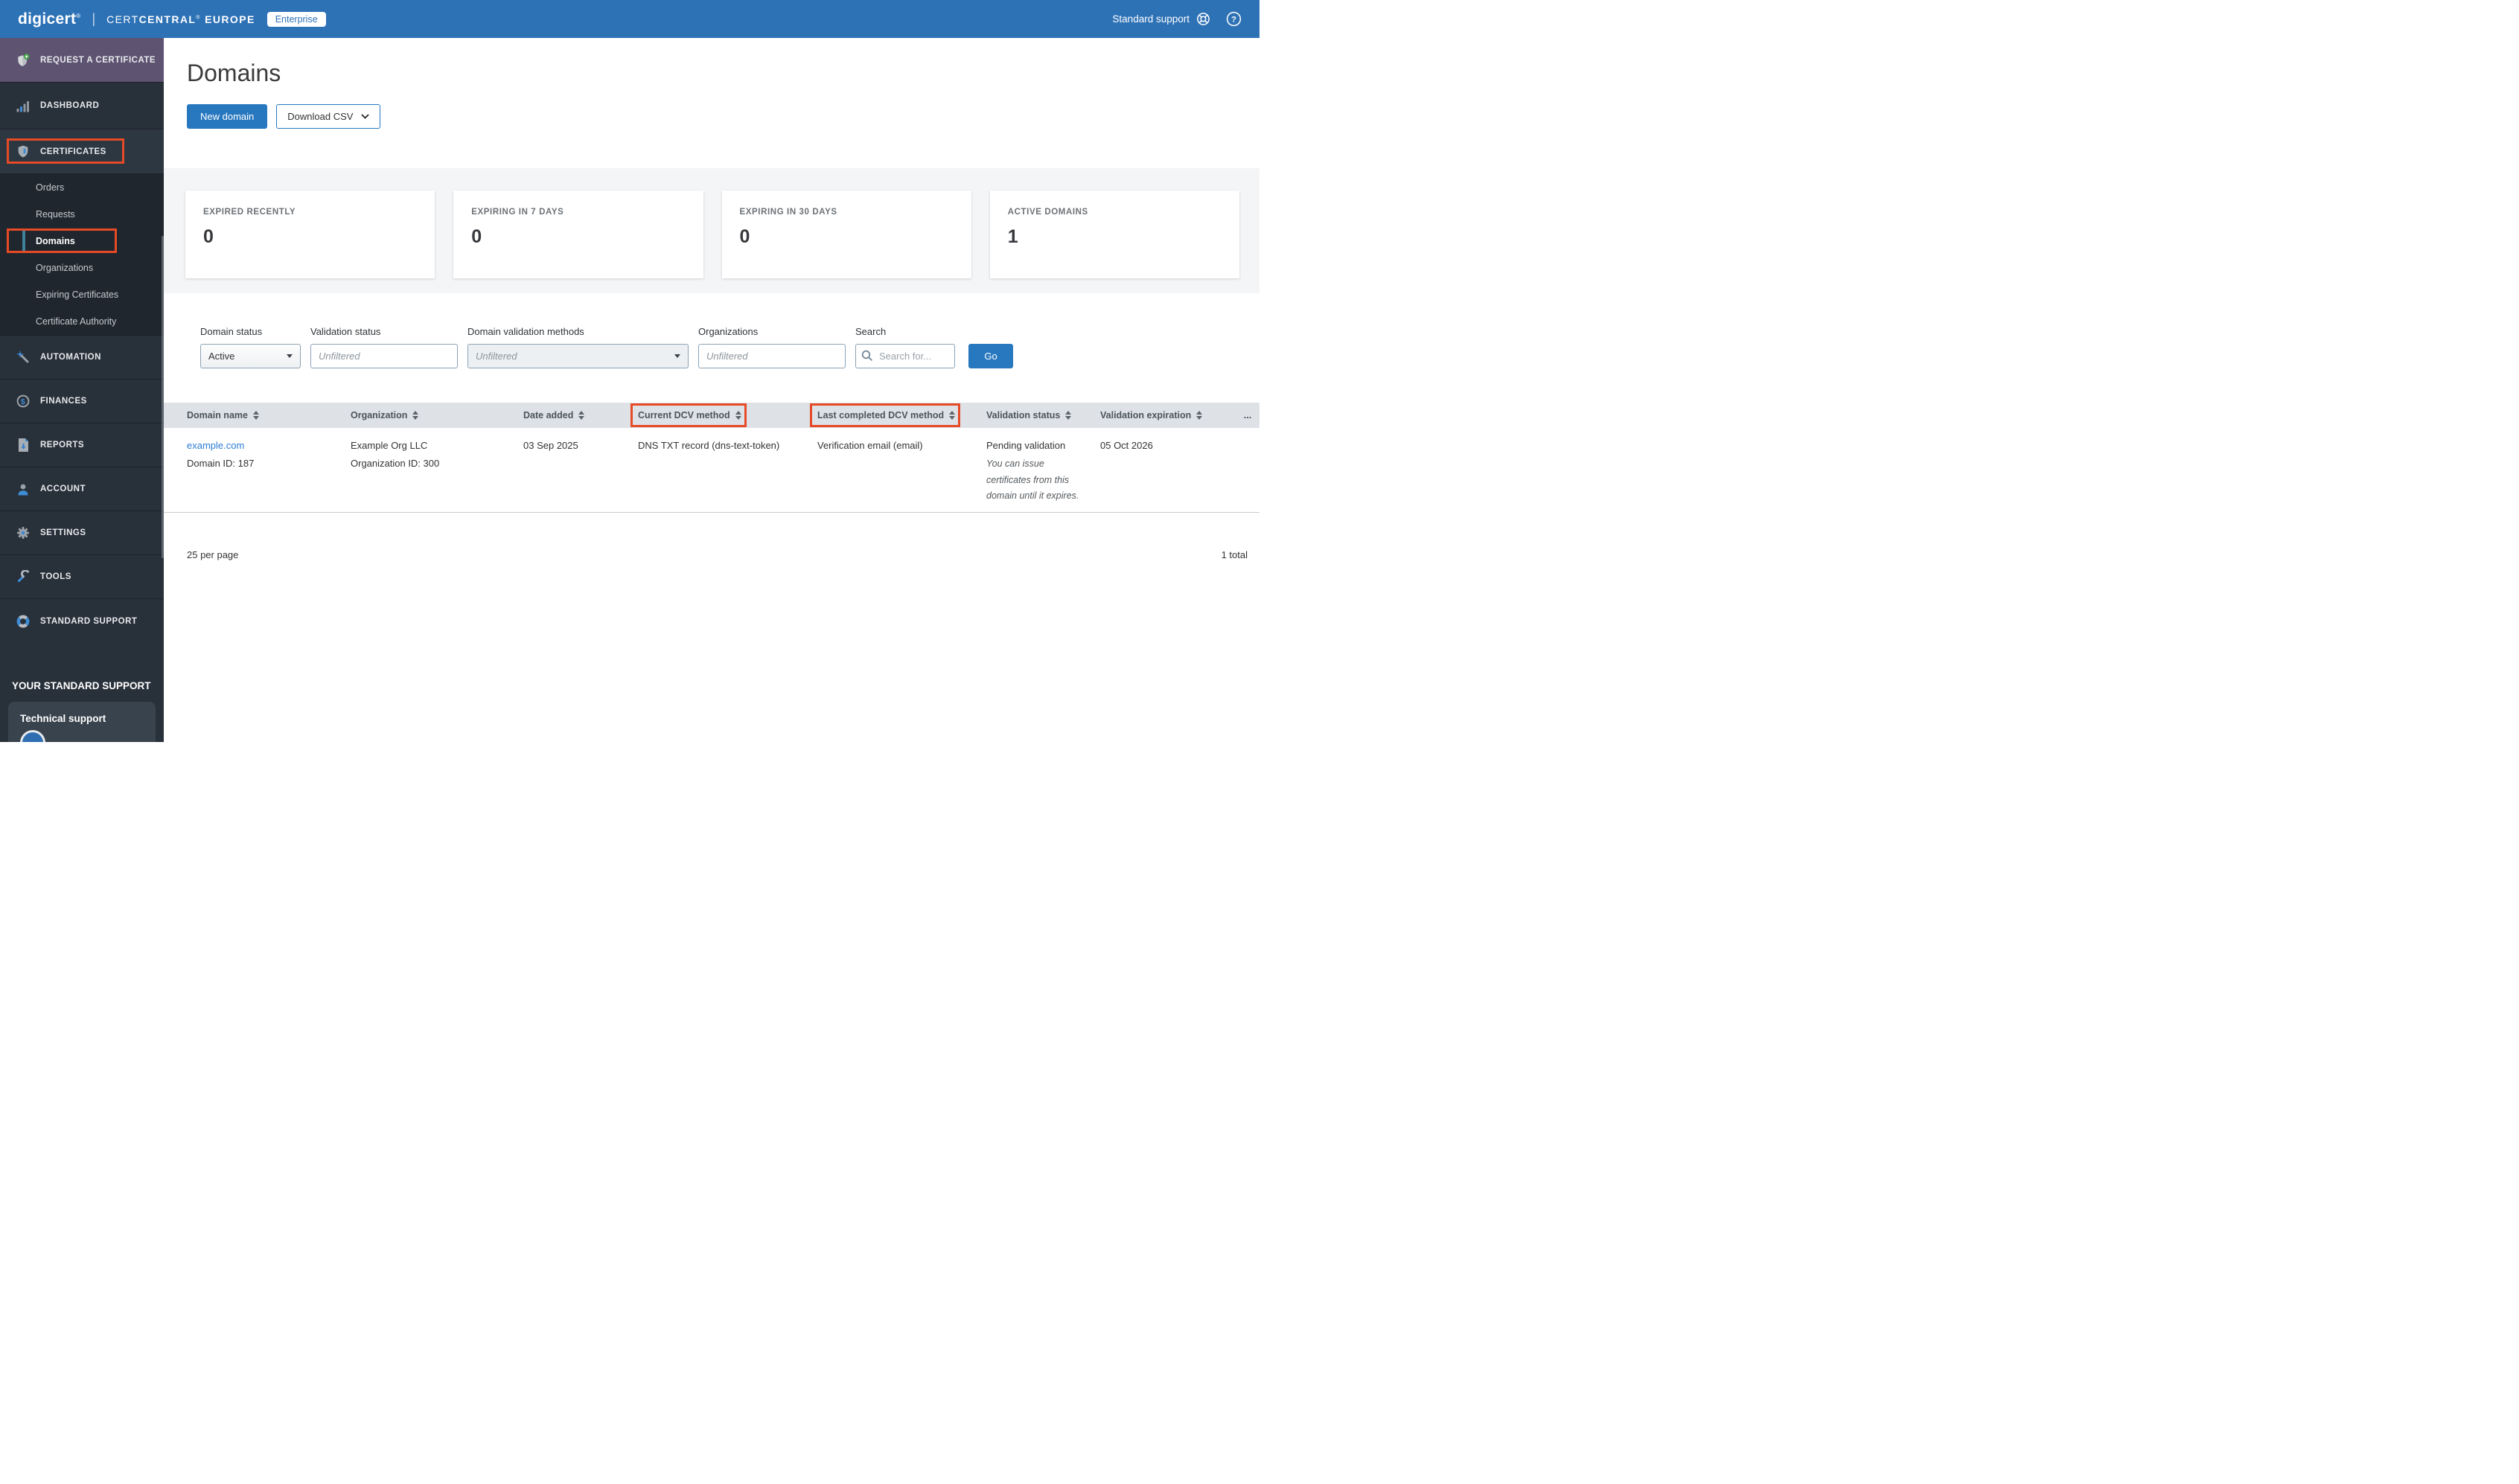 Image resolution: width=2519 pixels, height=1484 pixels. What do you see at coordinates (310, 234) in the screenshot?
I see `stat-card-expired-recently: EXPIRED RECENTLY 0` at bounding box center [310, 234].